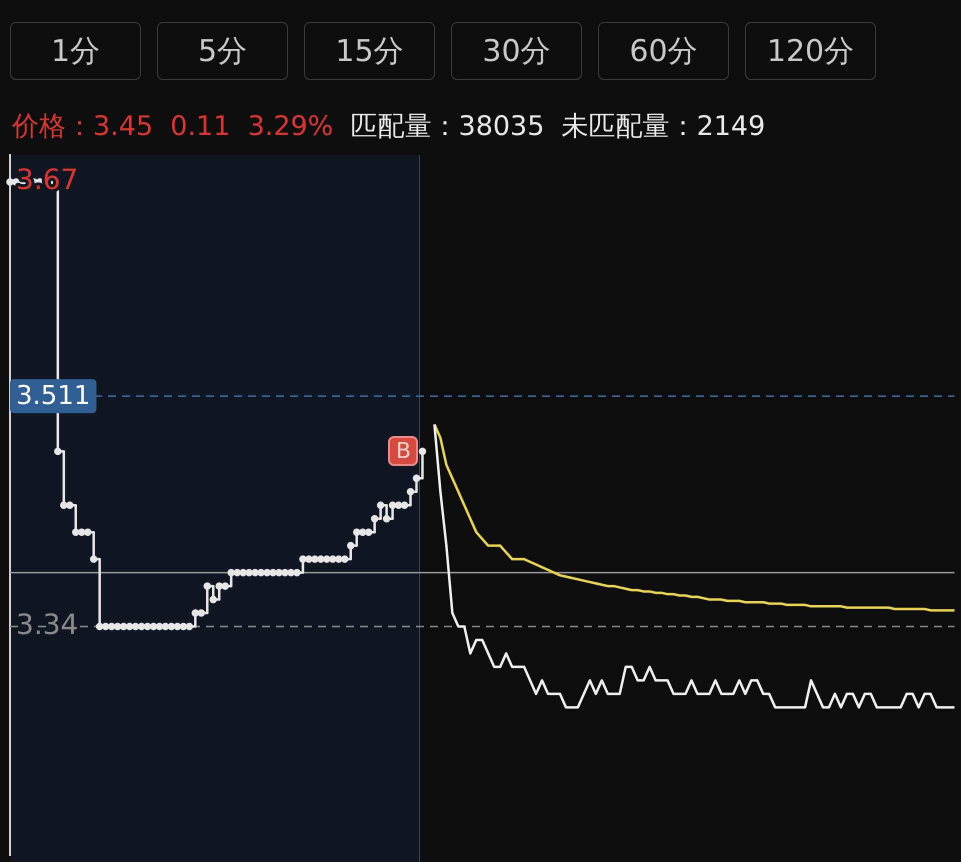  What do you see at coordinates (222, 51) in the screenshot?
I see `text: 5分` at bounding box center [222, 51].